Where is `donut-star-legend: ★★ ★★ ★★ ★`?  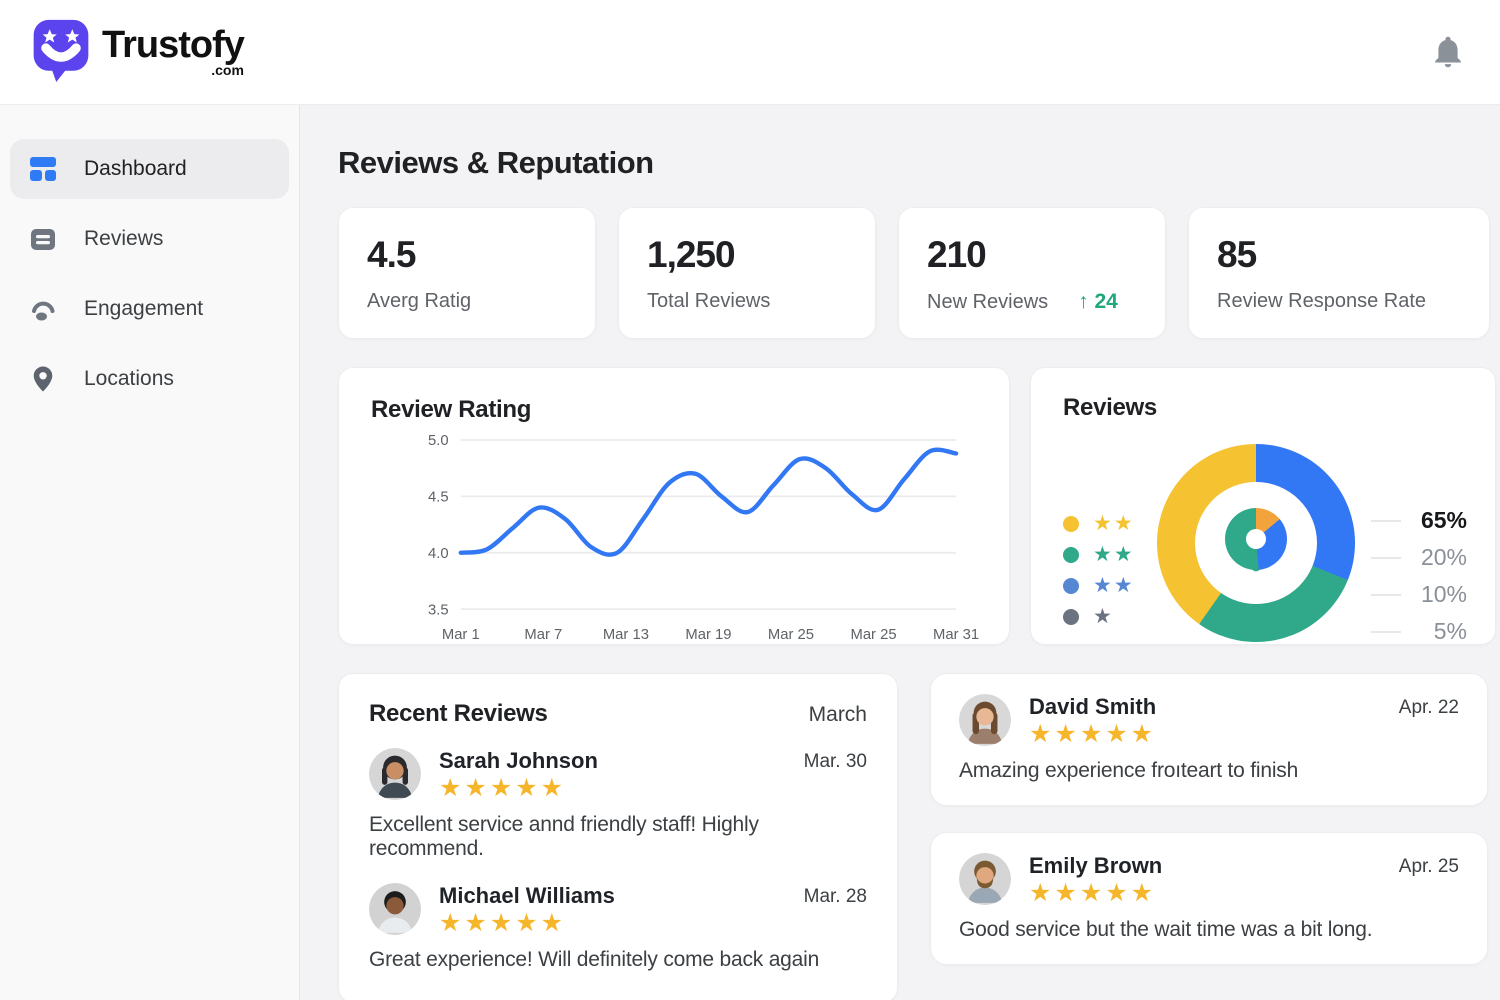
donut-star-legend: ★★ ★★ ★★ ★ is located at coordinates (1109, 570).